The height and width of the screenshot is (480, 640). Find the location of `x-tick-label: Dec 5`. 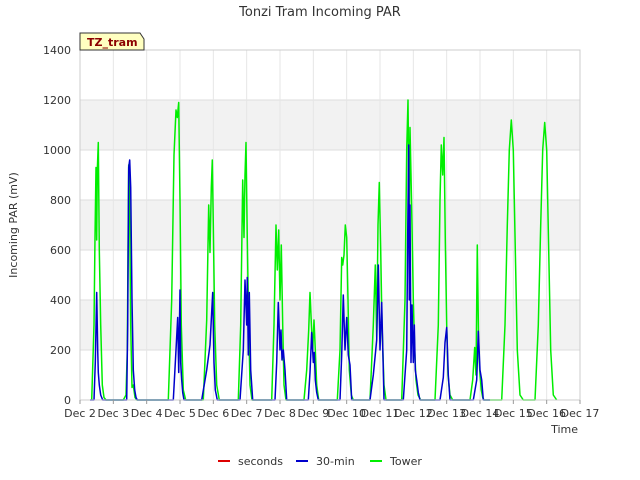

x-tick-label: Dec 5 is located at coordinates (180, 413).